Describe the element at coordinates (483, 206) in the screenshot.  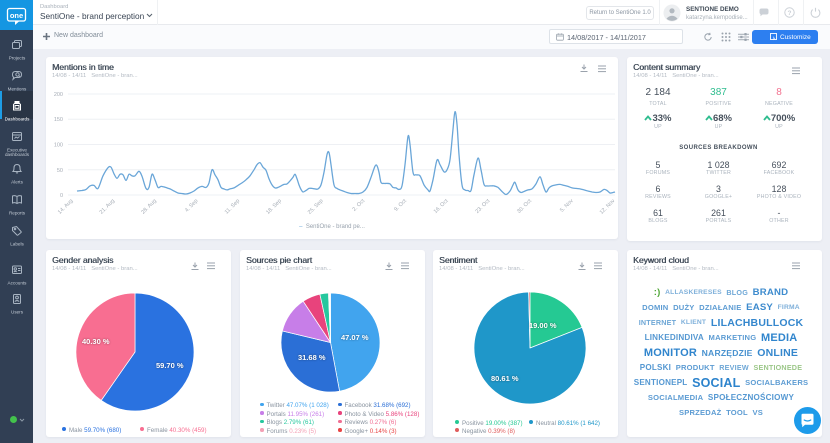
I see `svg-text: 23. Oct` at that location.